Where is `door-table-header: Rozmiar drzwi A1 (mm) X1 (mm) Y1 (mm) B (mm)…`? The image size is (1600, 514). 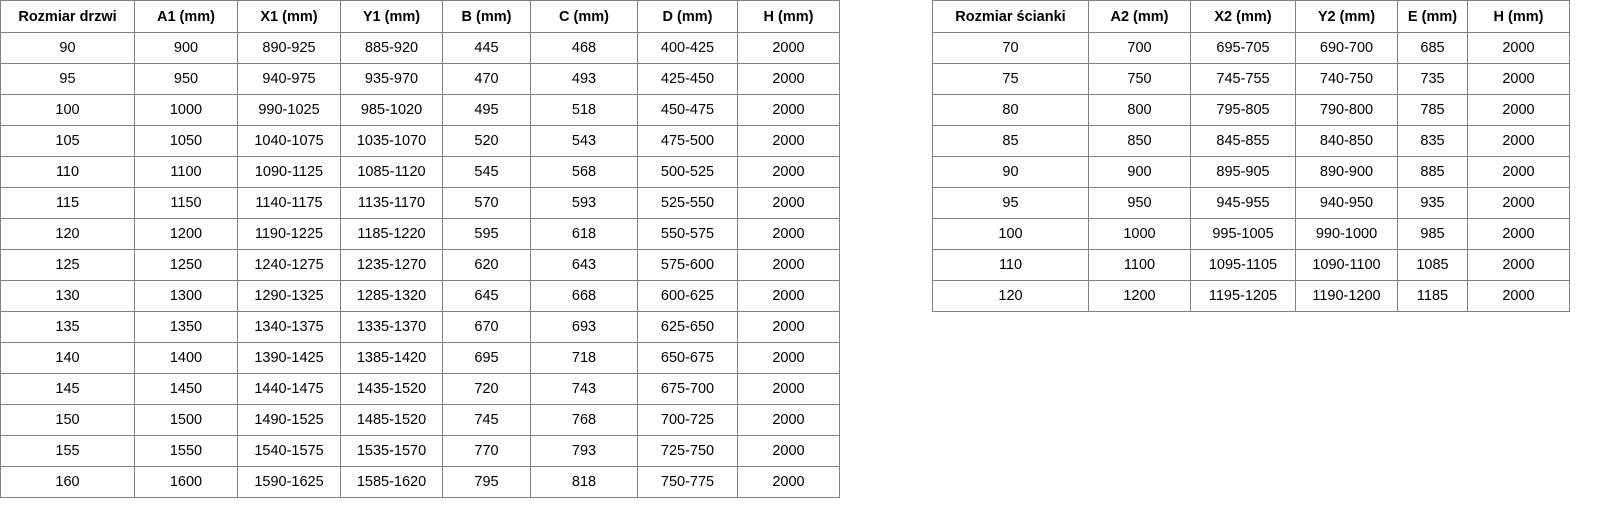
door-table-header: Rozmiar drzwi A1 (mm) X1 (mm) Y1 (mm) B (mm)… is located at coordinates (420, 16).